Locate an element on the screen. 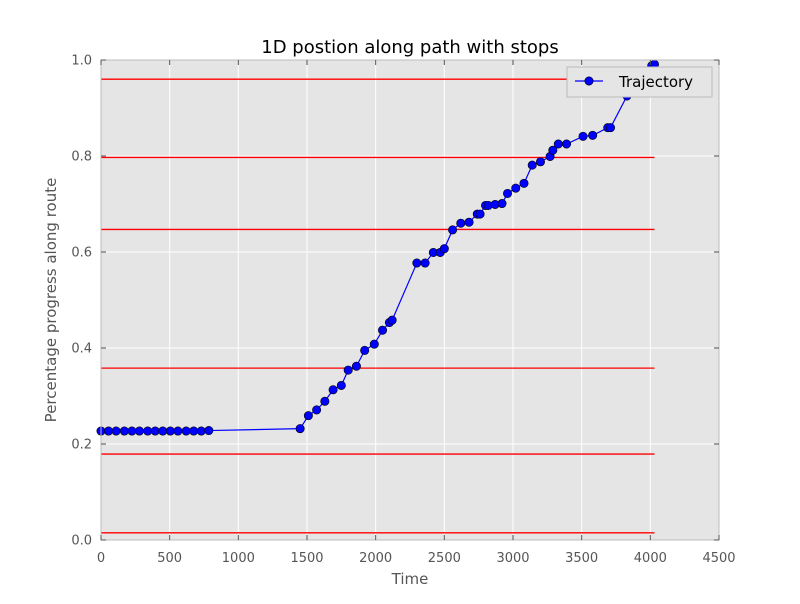 The height and width of the screenshot is (604, 800). legend: Trajectory is located at coordinates (639, 82).